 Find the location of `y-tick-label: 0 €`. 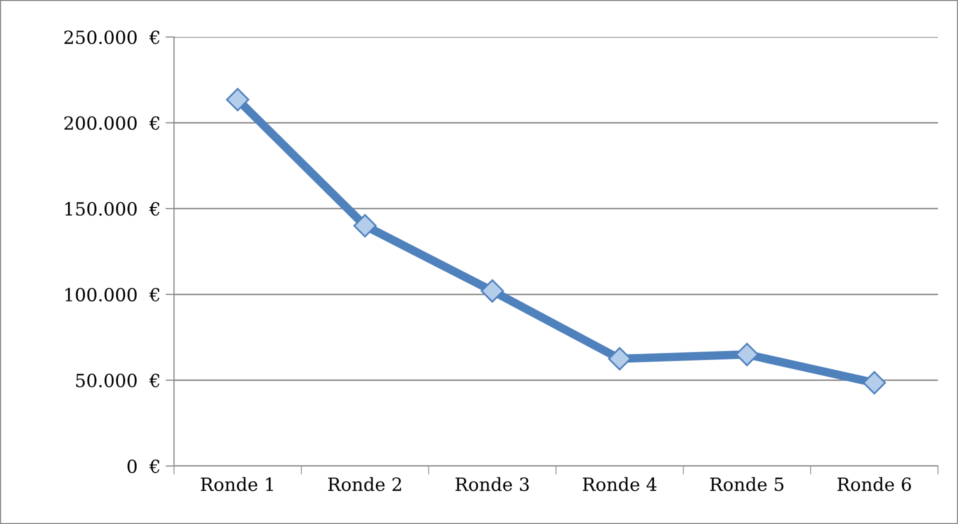

y-tick-label: 0 € is located at coordinates (144, 466).